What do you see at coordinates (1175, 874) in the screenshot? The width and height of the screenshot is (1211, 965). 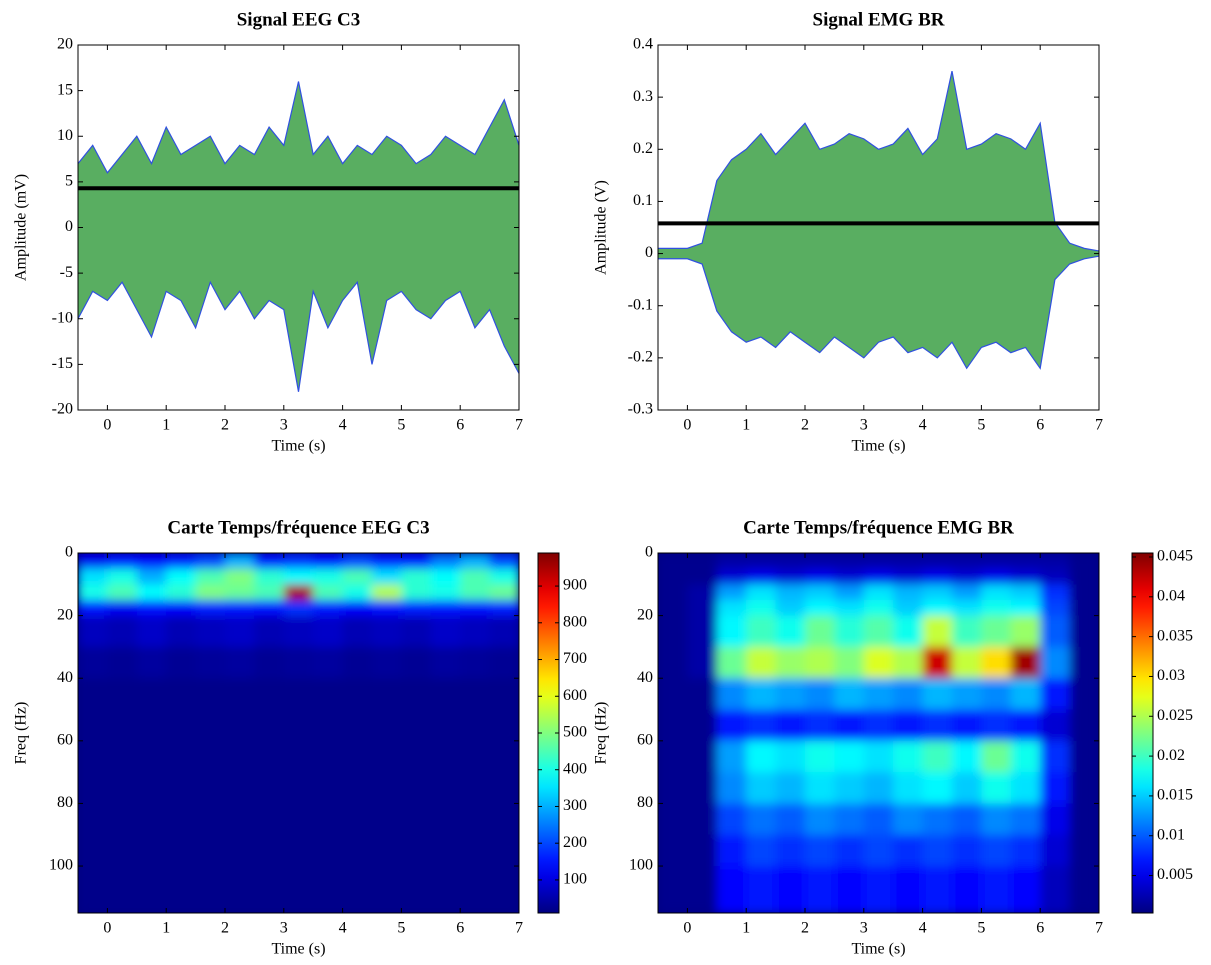 I see `colorbar-tick-label: 0.005` at bounding box center [1175, 874].